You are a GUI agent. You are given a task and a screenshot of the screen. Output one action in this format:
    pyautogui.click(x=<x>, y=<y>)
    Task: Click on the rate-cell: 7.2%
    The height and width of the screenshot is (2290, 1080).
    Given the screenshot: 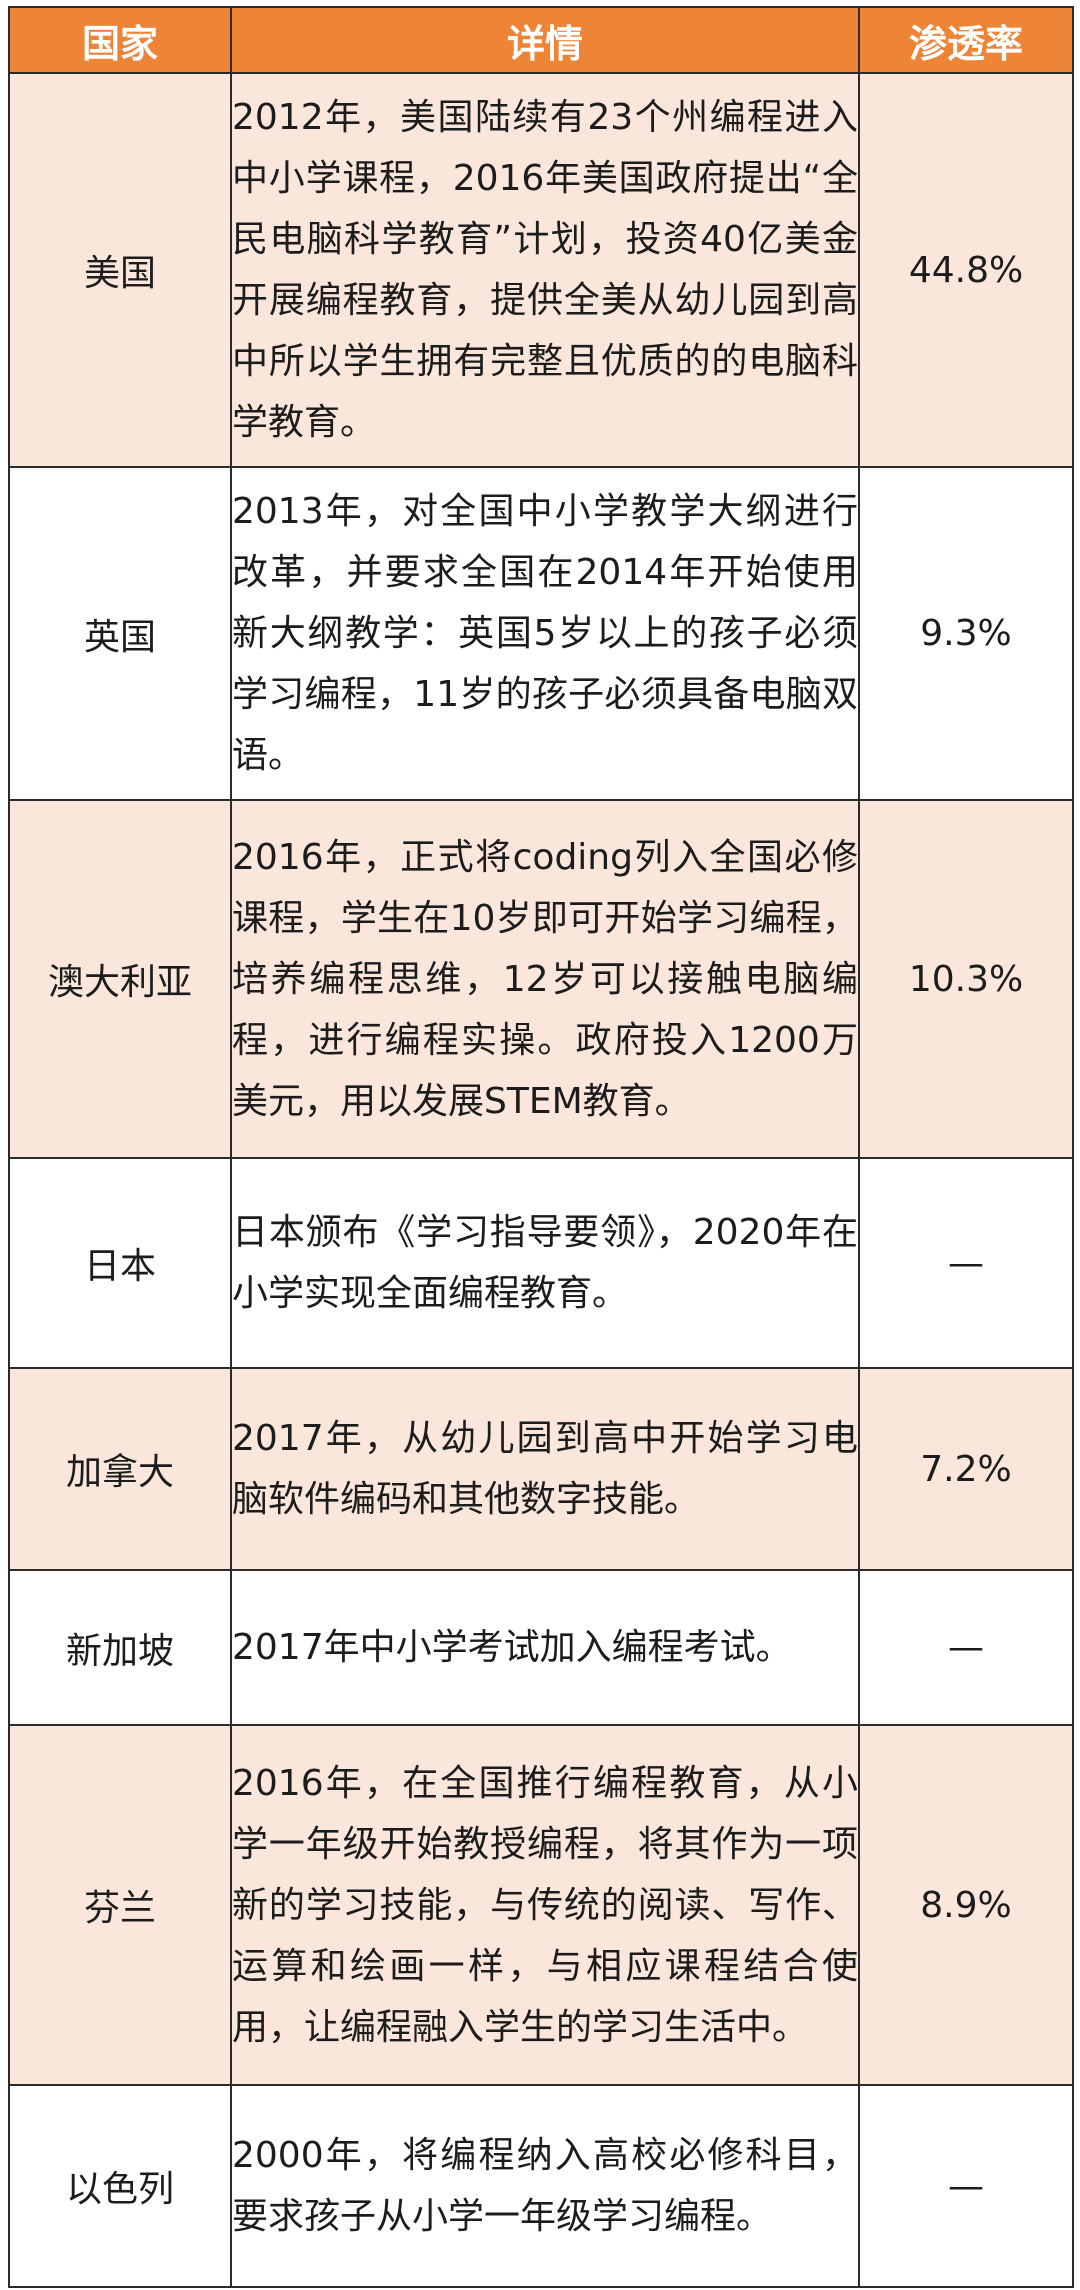 What is the action you would take?
    pyautogui.click(x=966, y=1469)
    